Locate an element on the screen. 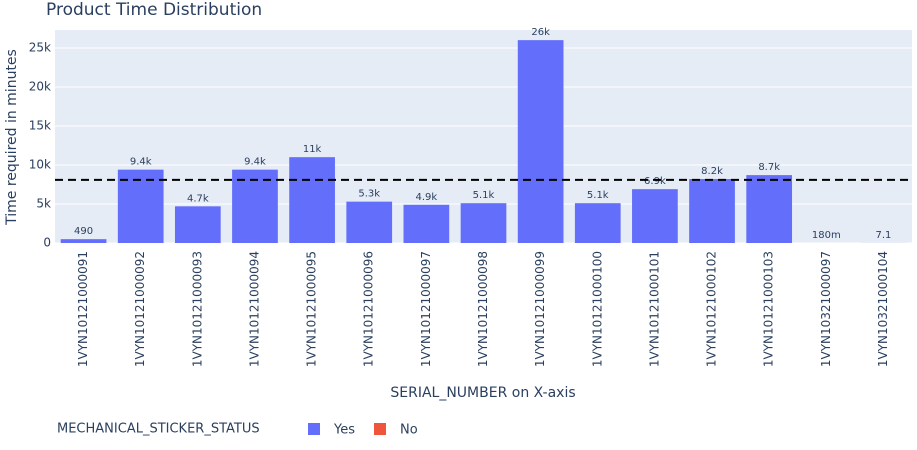  y-tick-label: 5k is located at coordinates (43, 203).